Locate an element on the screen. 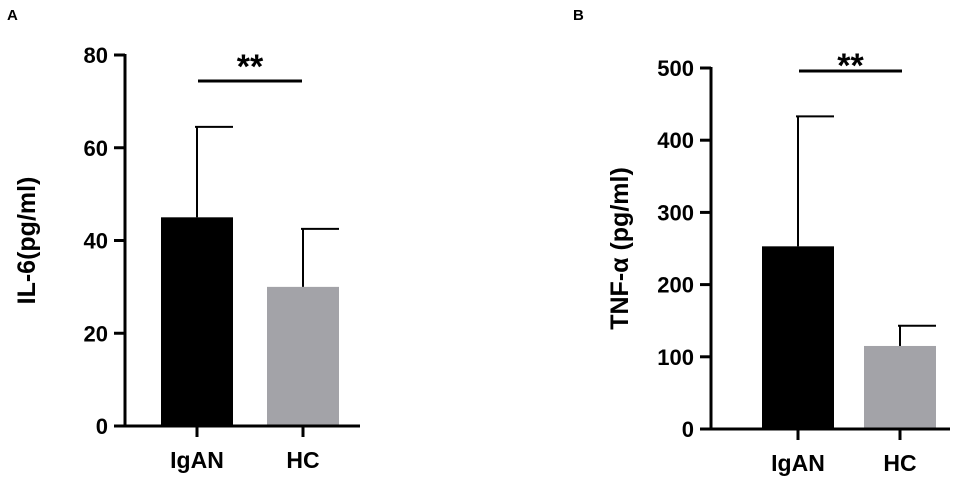 This screenshot has height=481, width=976. panel-letter-a: A is located at coordinates (12, 15).